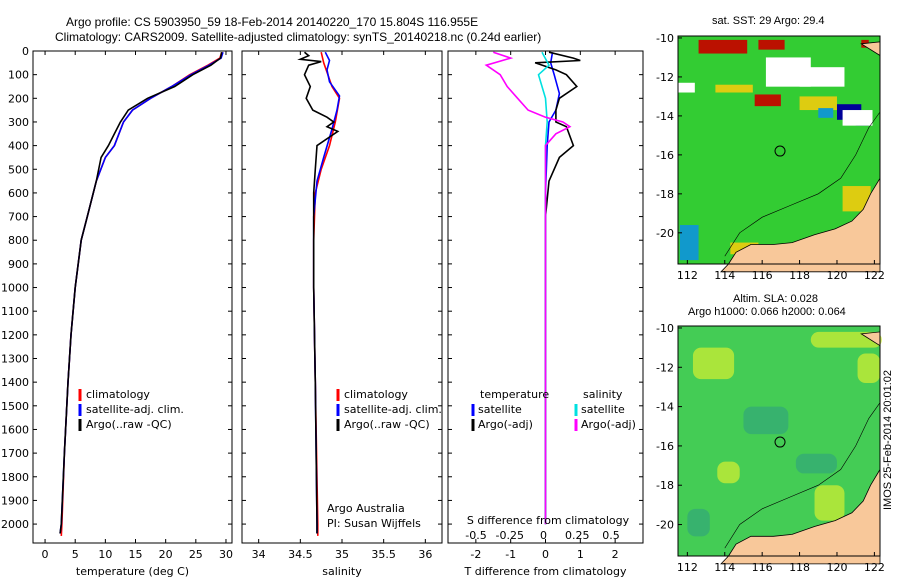  What do you see at coordinates (724, 567) in the screenshot?
I see `sla-map-xtick-label: 114` at bounding box center [724, 567].